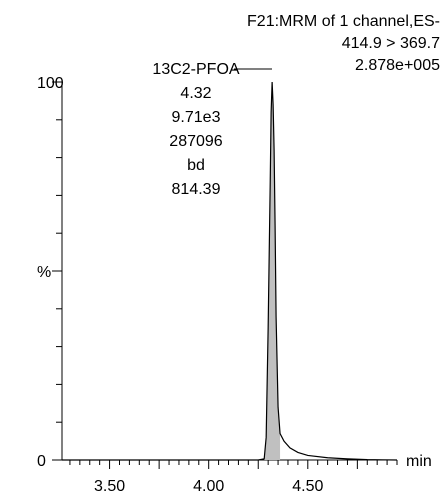 The height and width of the screenshot is (495, 444). What do you see at coordinates (391, 43) in the screenshot?
I see `header-transition-text: 414.9 > 369.7` at bounding box center [391, 43].